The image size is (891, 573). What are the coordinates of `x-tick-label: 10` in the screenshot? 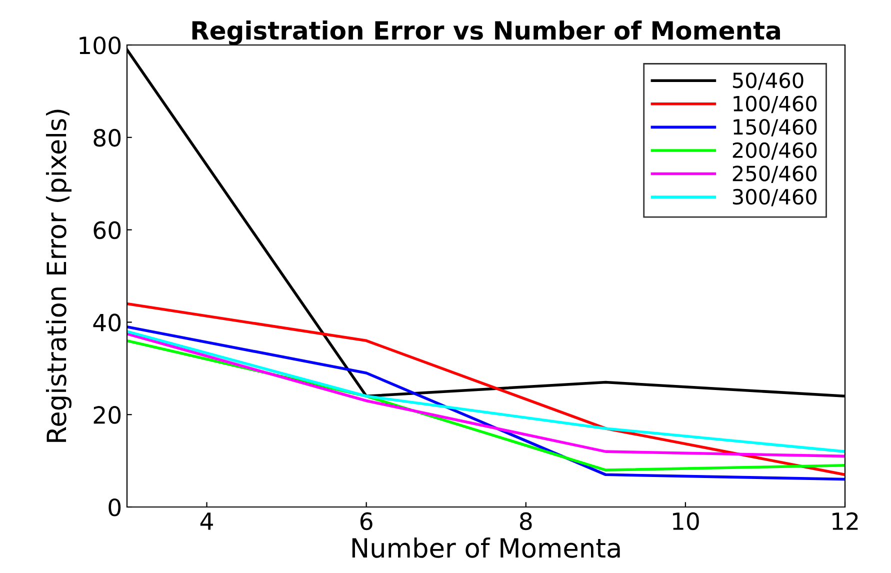 It's located at (686, 521).